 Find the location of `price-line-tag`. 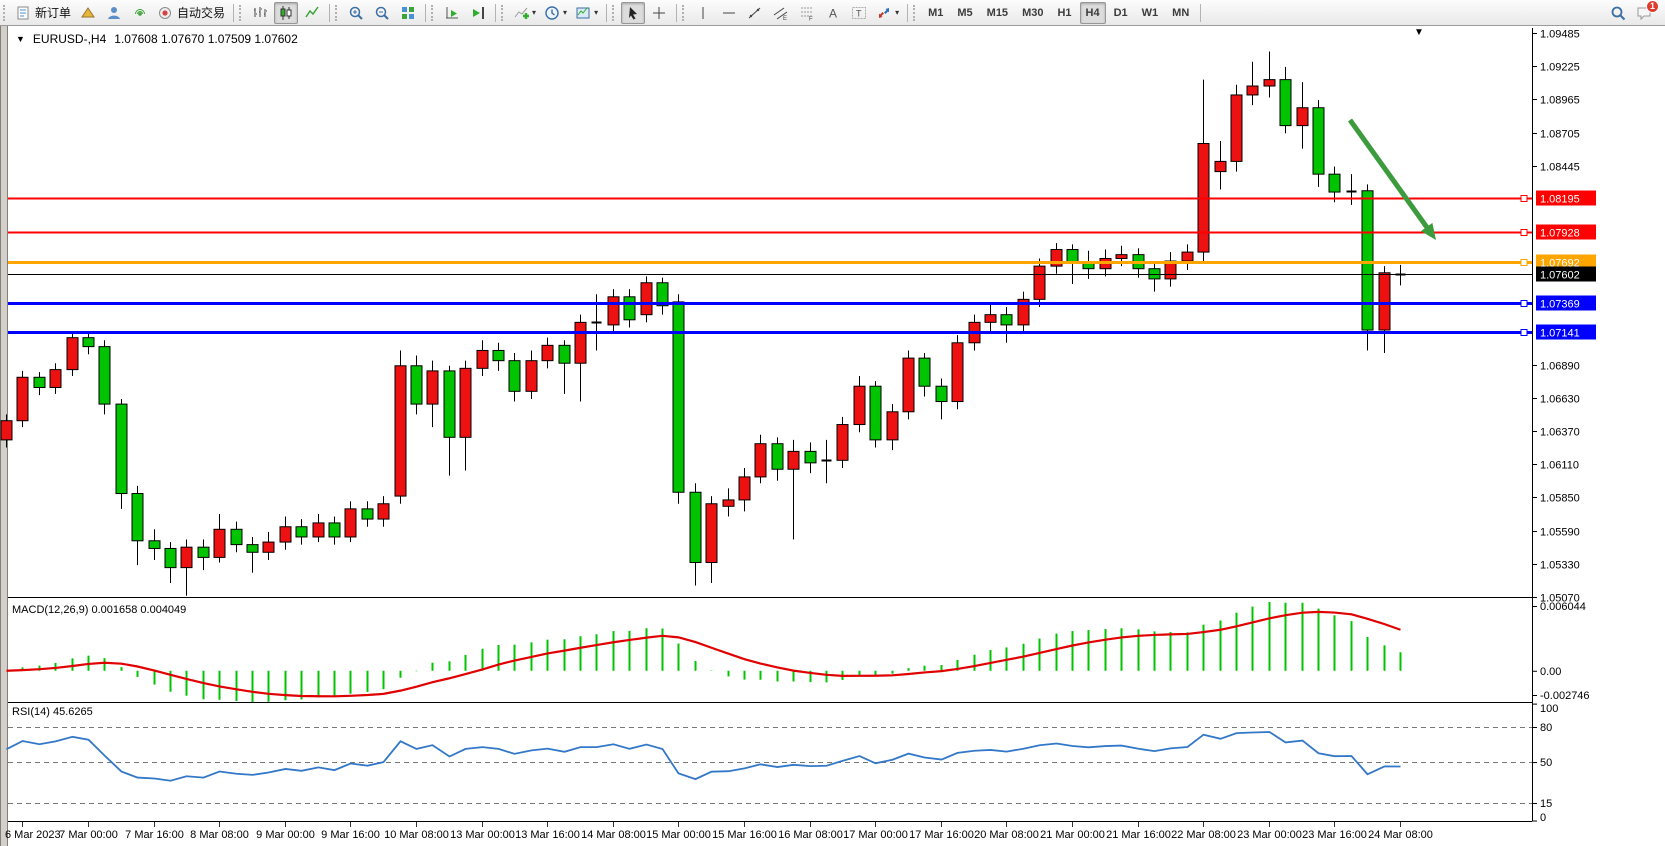

price-line-tag is located at coordinates (1566, 303).